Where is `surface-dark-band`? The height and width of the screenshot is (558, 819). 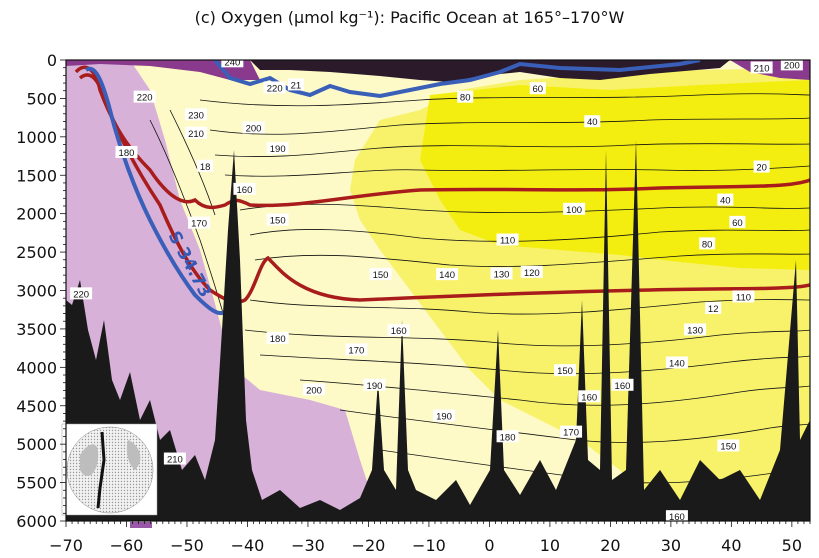 surface-dark-band is located at coordinates (490, 71).